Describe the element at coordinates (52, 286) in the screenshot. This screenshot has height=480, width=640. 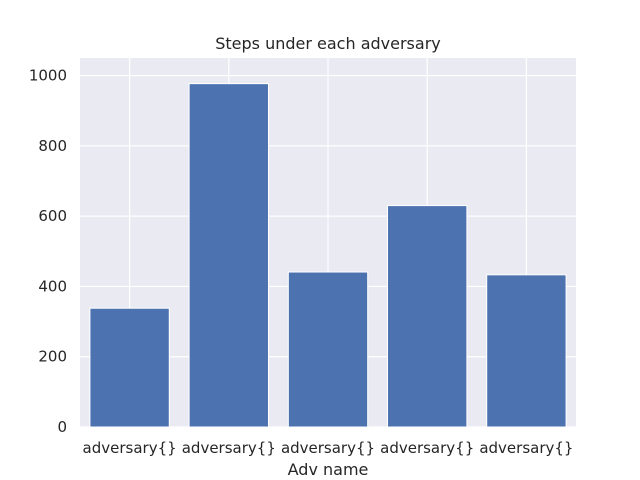
I see `y-tick-label: 400` at that location.